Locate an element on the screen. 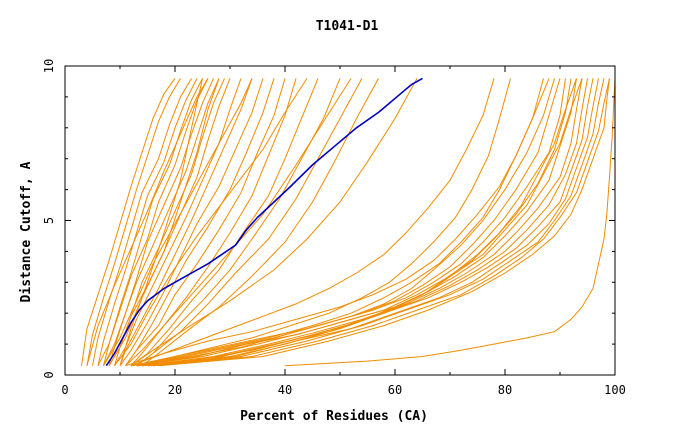 The height and width of the screenshot is (440, 680). y-axis-label: Distance Cutoff, A is located at coordinates (26, 231).